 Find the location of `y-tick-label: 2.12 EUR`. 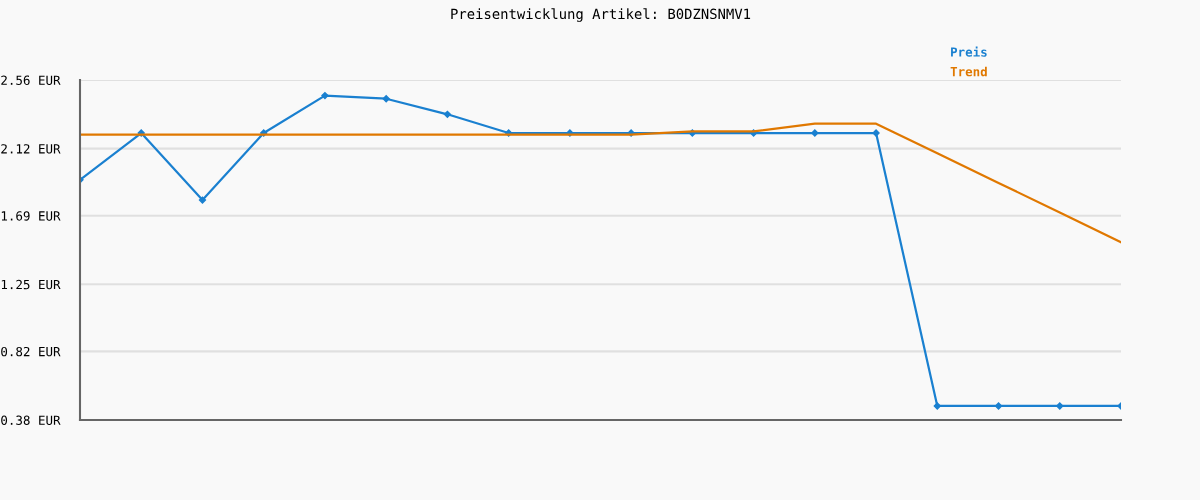

y-tick-label: 2.12 EUR is located at coordinates (31, 149).